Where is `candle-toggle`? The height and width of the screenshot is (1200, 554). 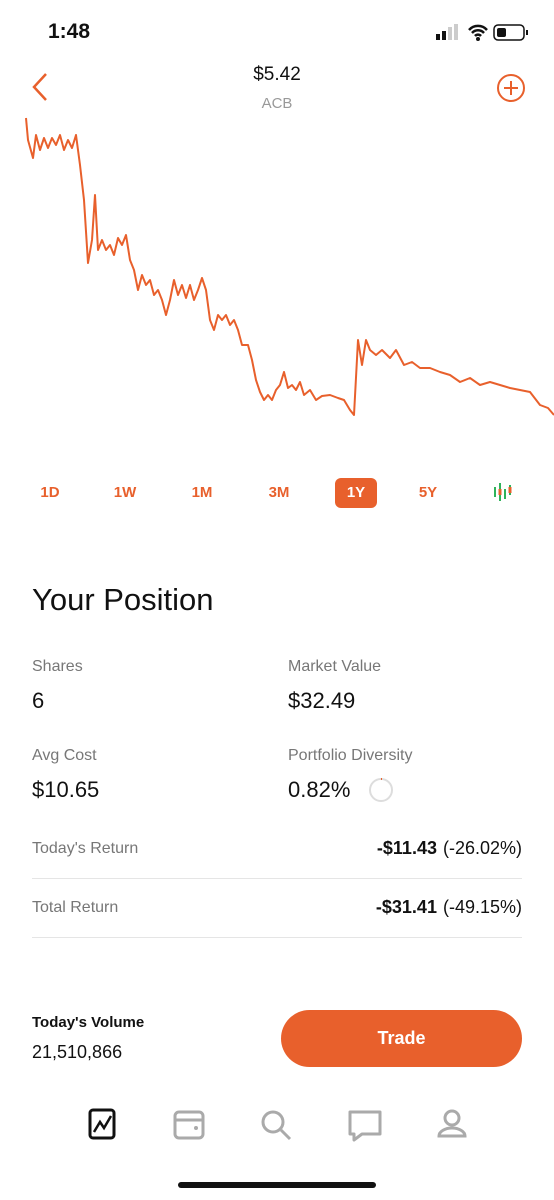
candle-toggle is located at coordinates (503, 492).